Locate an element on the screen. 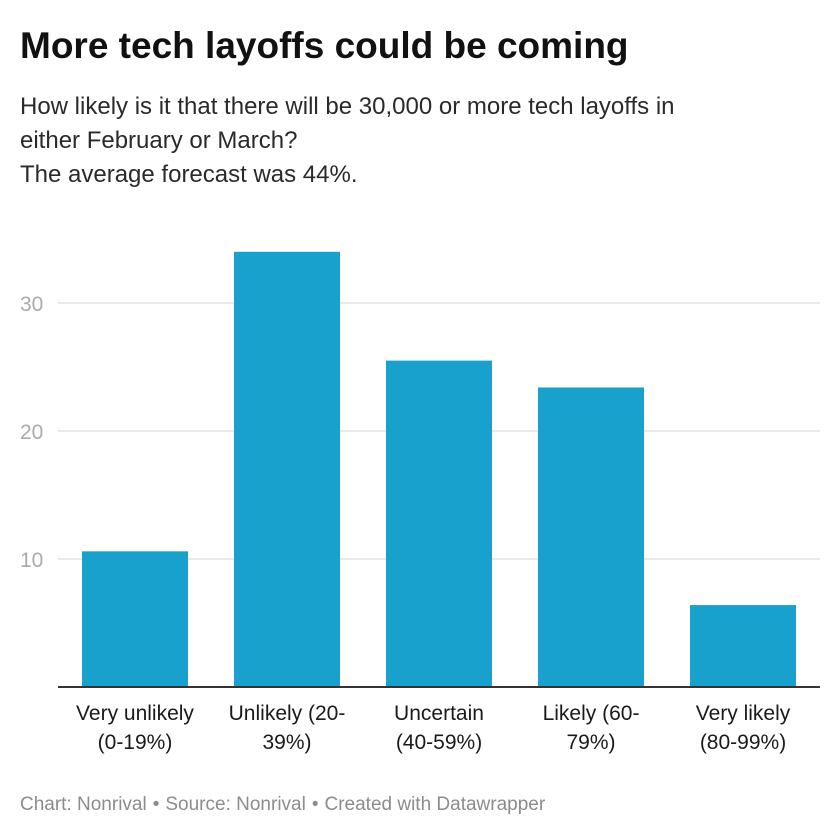 Image resolution: width=840 pixels, height=840 pixels. footer-source: Source: Nonrival is located at coordinates (235, 804).